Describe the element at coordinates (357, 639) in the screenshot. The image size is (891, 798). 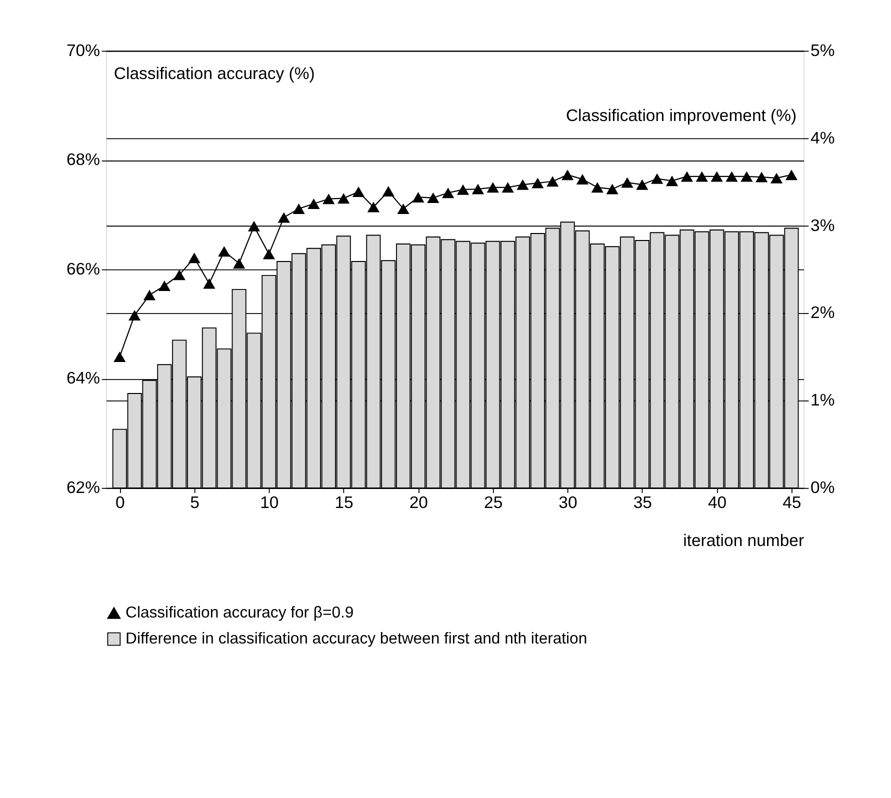
I see `legend-label: Difference in classification accuracy between first and nth iteration` at that location.